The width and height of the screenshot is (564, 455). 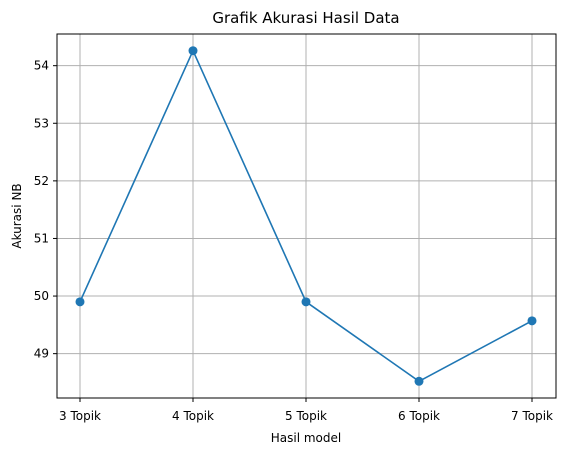 What do you see at coordinates (532, 416) in the screenshot?
I see `x-tick-label: 7 Topik` at bounding box center [532, 416].